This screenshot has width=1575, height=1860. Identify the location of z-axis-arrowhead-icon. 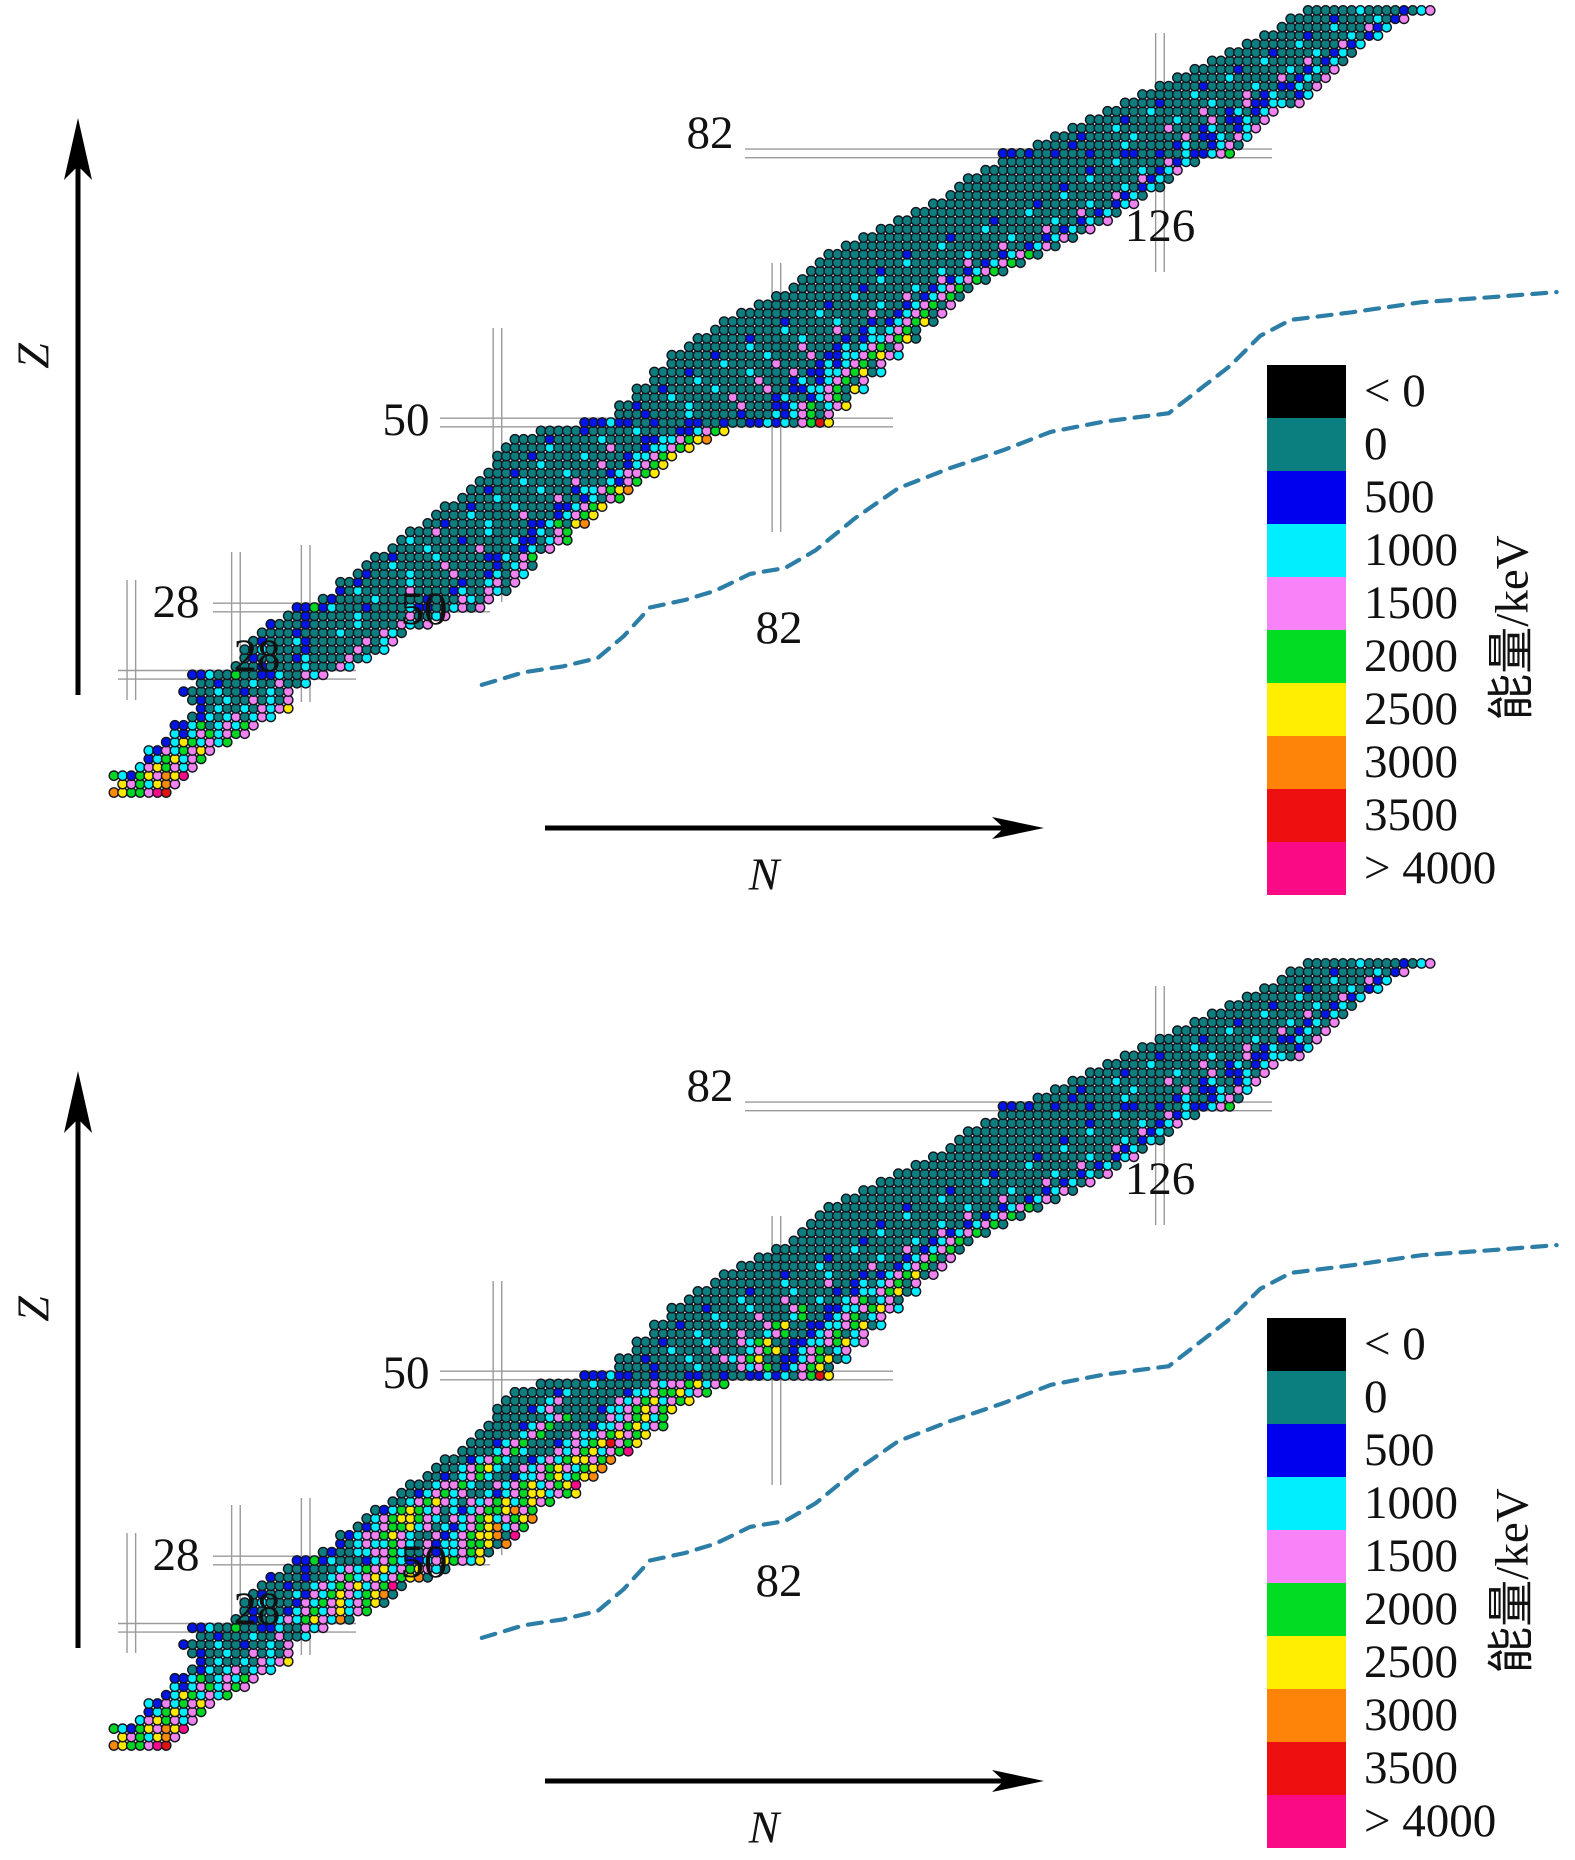
(78, 149).